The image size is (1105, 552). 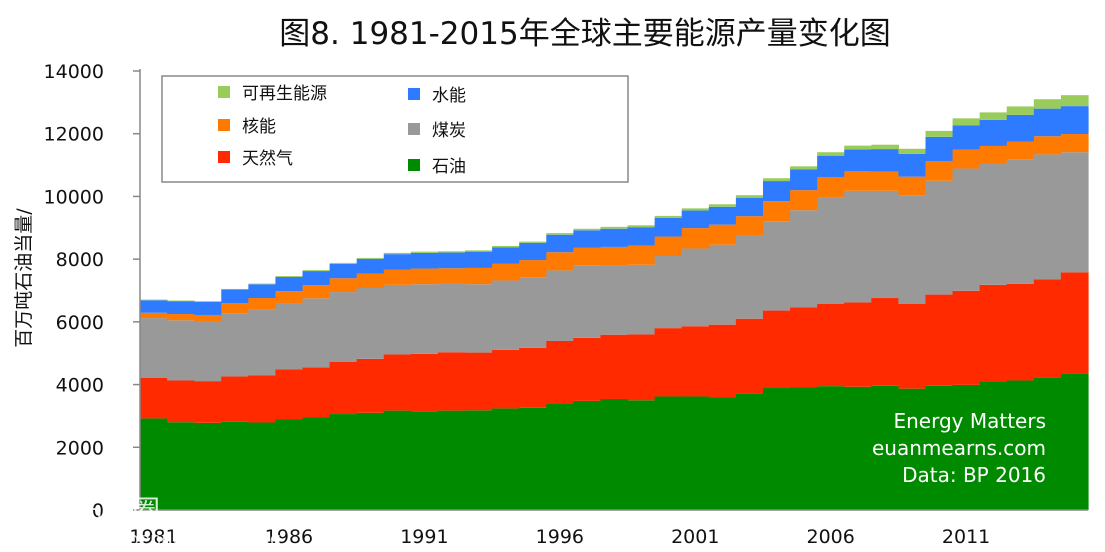 What do you see at coordinates (560, 537) in the screenshot?
I see `x-tick-label: 1996` at bounding box center [560, 537].